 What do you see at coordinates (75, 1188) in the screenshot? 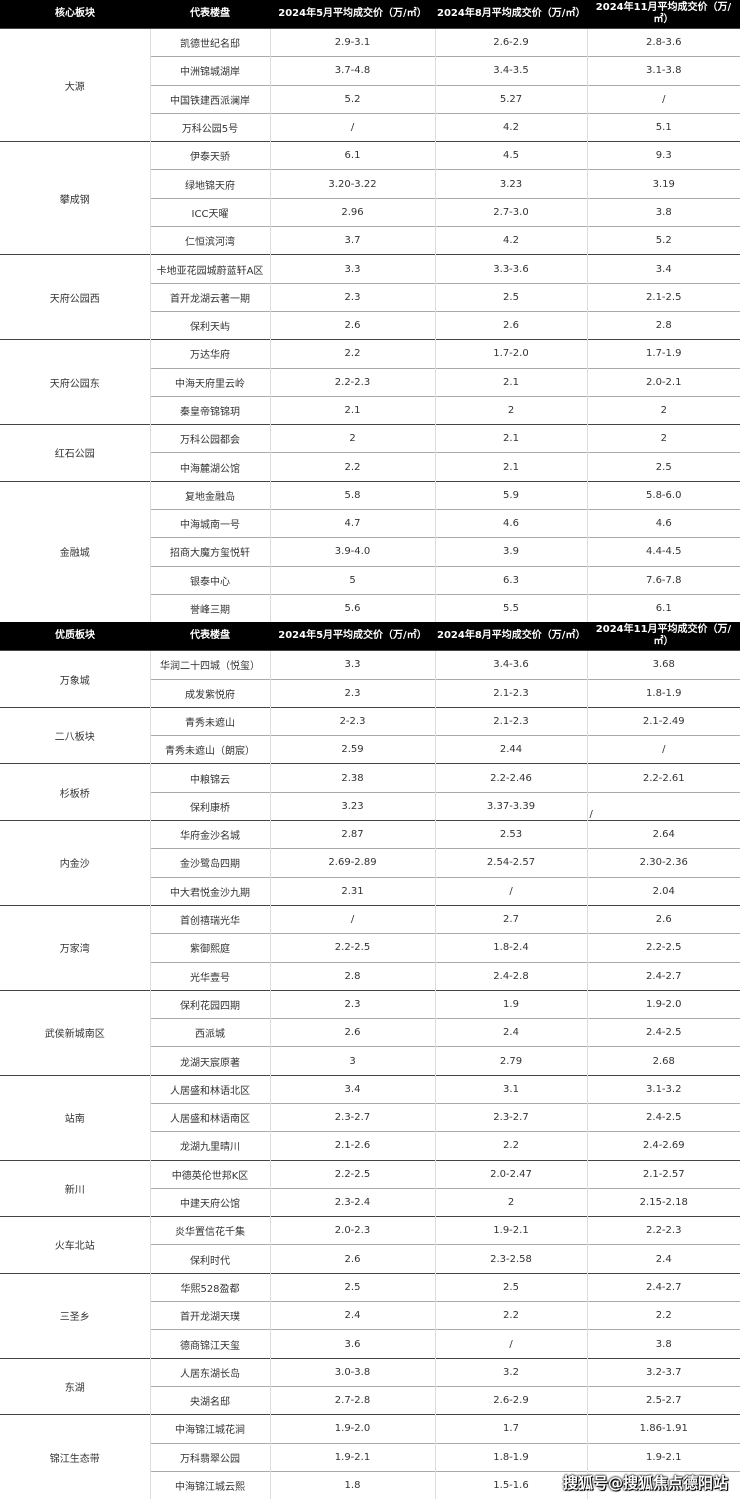
I see `district-cell: 新川` at bounding box center [75, 1188].